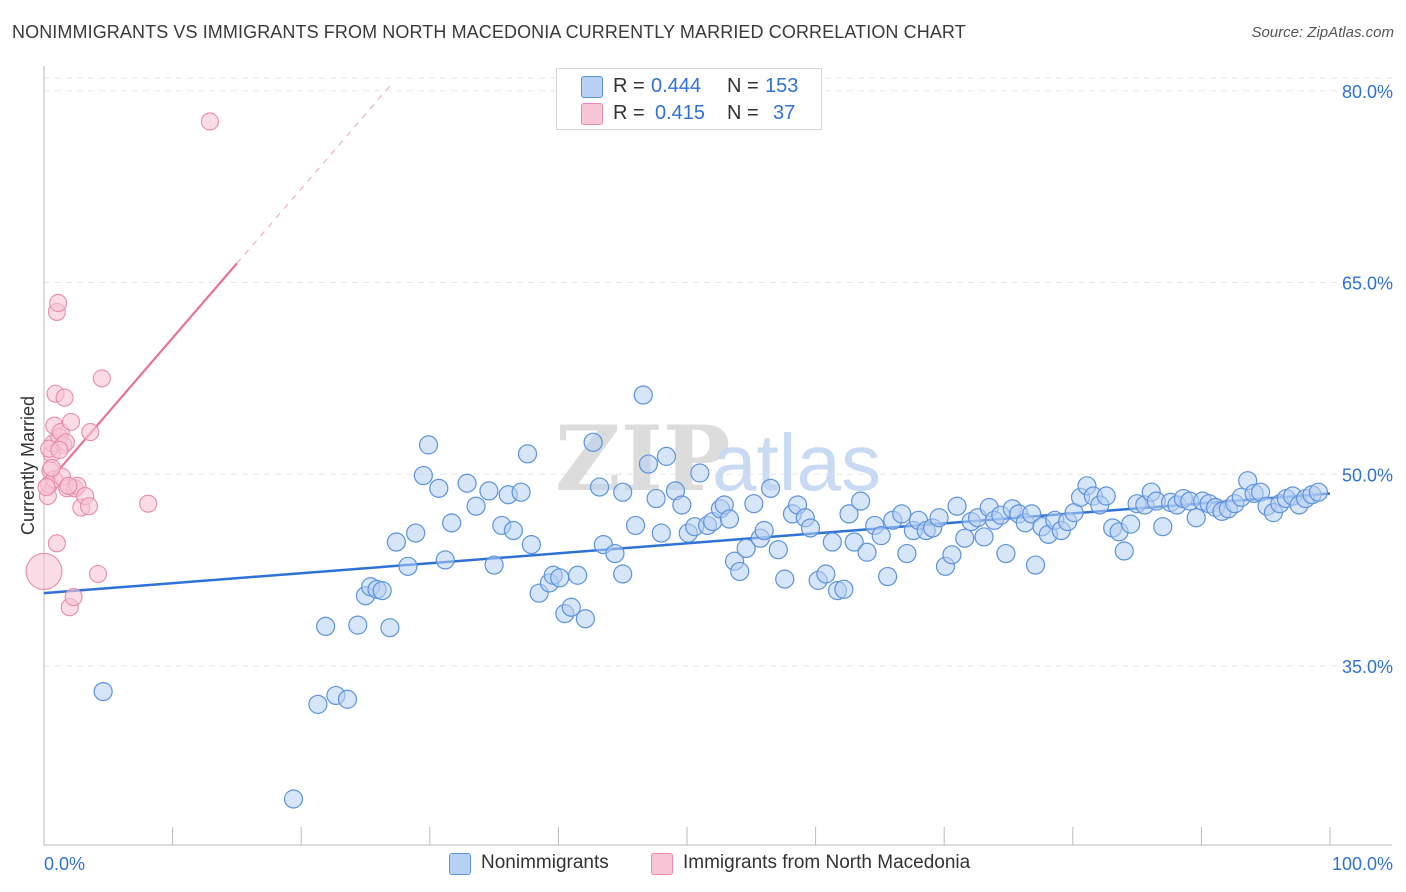  I want to click on legend-label-immigrants: Immigrants from North Macedonia, so click(827, 862).